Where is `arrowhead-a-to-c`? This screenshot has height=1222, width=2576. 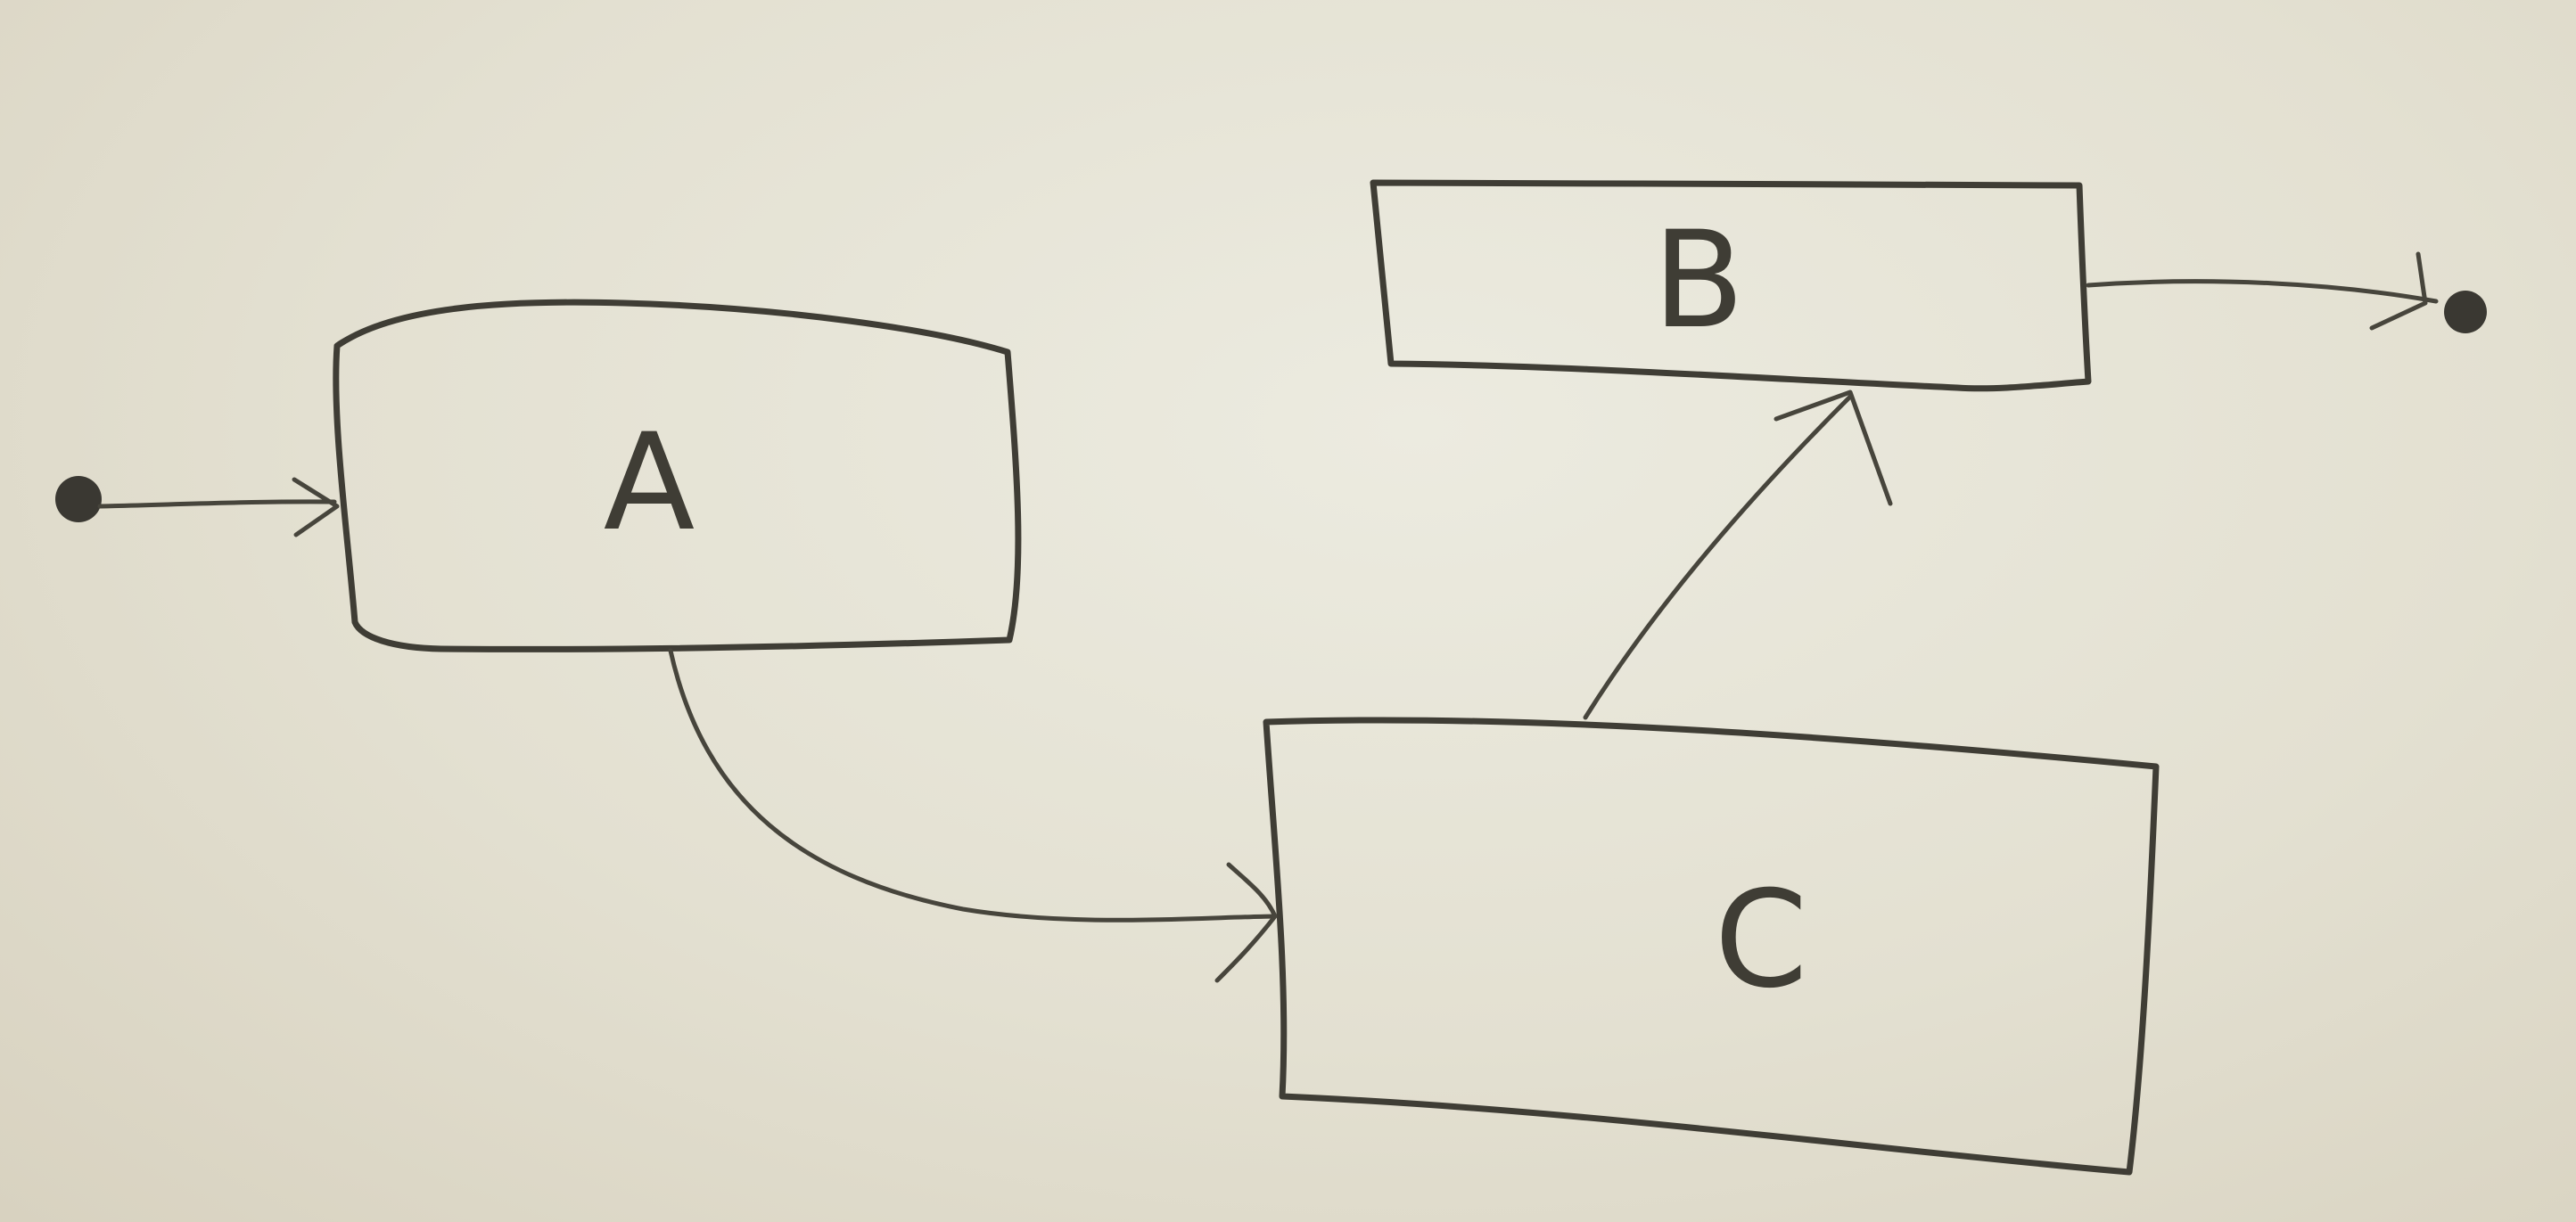
arrowhead-a-to-c is located at coordinates (1246, 922).